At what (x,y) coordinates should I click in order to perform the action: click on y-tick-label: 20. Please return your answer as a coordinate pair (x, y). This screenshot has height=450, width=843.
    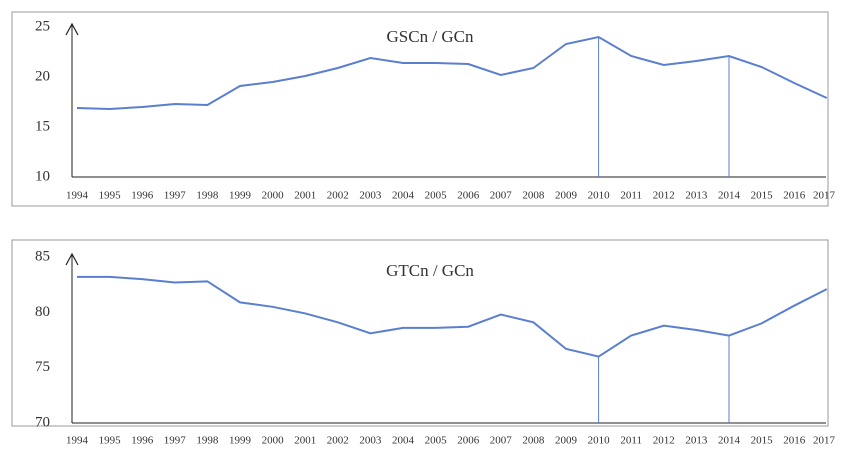
    Looking at the image, I should click on (42, 76).